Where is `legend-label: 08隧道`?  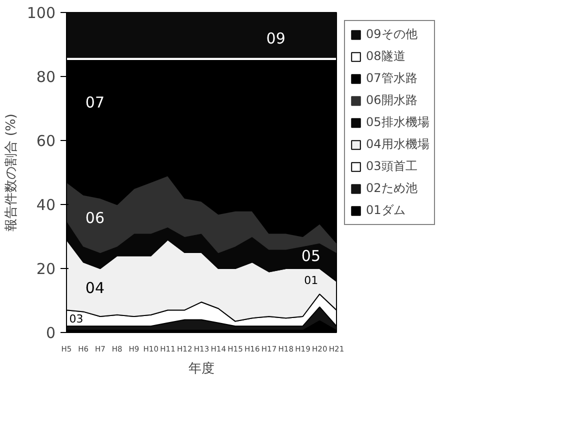 legend-label: 08隧道 is located at coordinates (386, 56).